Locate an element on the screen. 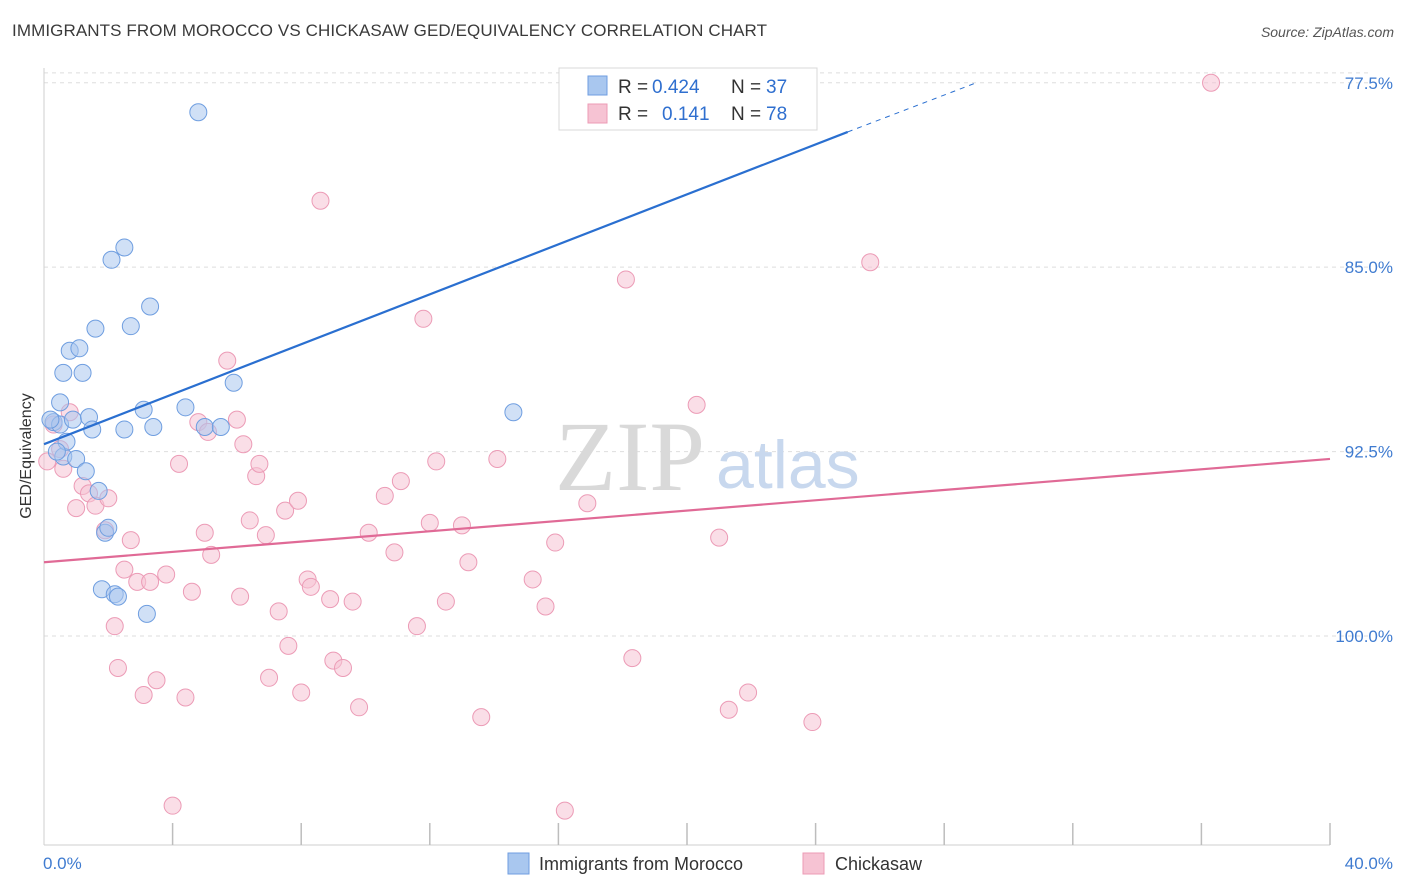 The width and height of the screenshot is (1406, 892). legend-r-label-1: R = is located at coordinates (633, 87).